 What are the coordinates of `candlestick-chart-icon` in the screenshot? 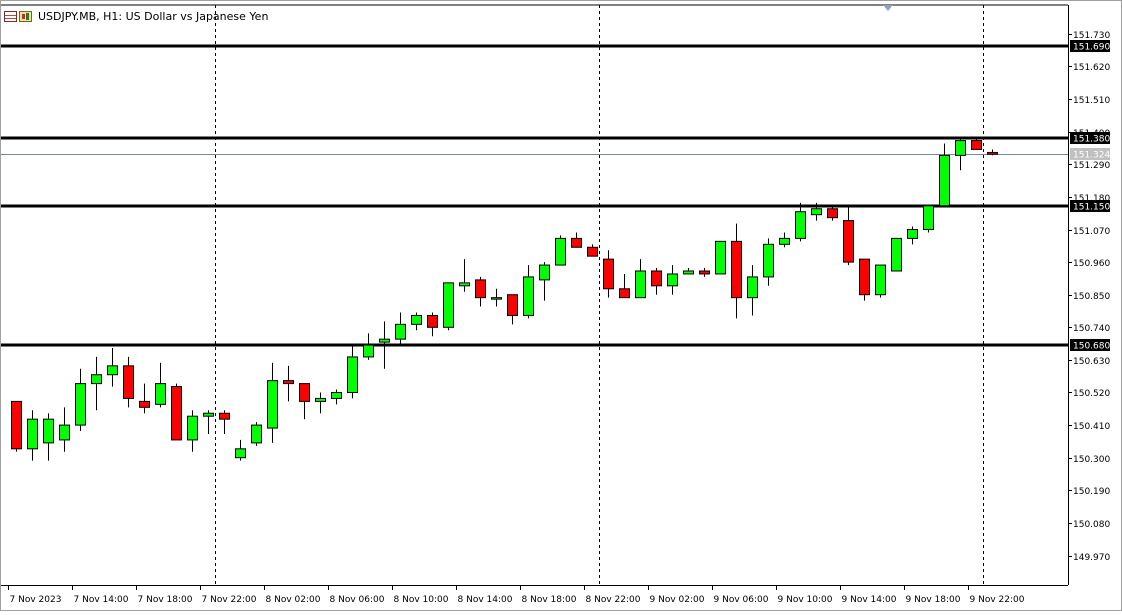 It's located at (25, 16).